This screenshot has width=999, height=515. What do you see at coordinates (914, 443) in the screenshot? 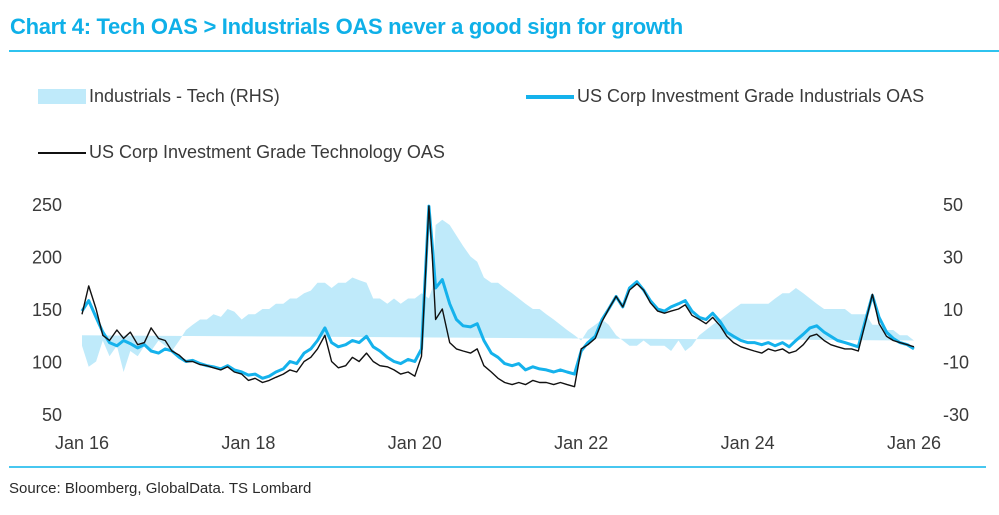
I see `x-axis-tick-label: Jan 26` at bounding box center [914, 443].